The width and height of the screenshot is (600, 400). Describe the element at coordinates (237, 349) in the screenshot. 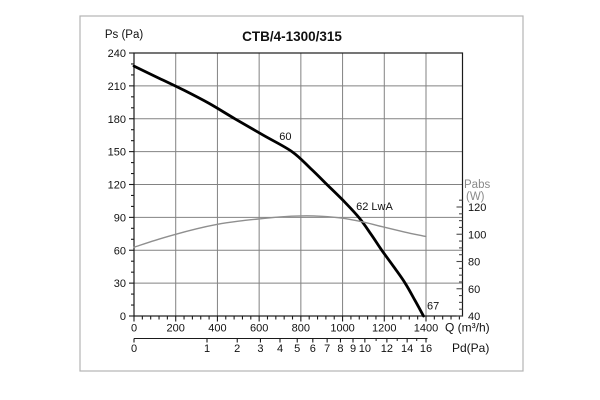

I see `pd-tick-label: 2` at that location.